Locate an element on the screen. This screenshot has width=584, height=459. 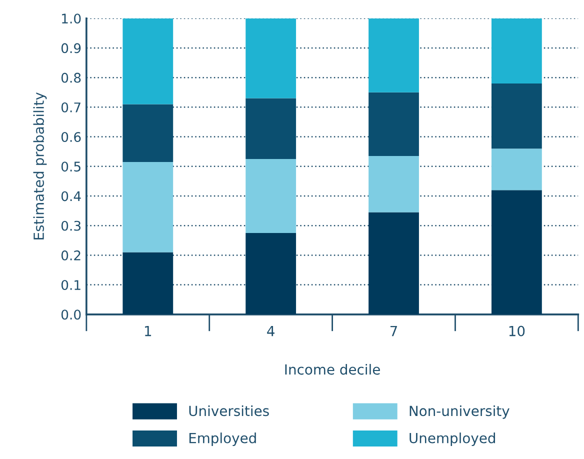
y-tick-label: 0.0 is located at coordinates (71, 315).